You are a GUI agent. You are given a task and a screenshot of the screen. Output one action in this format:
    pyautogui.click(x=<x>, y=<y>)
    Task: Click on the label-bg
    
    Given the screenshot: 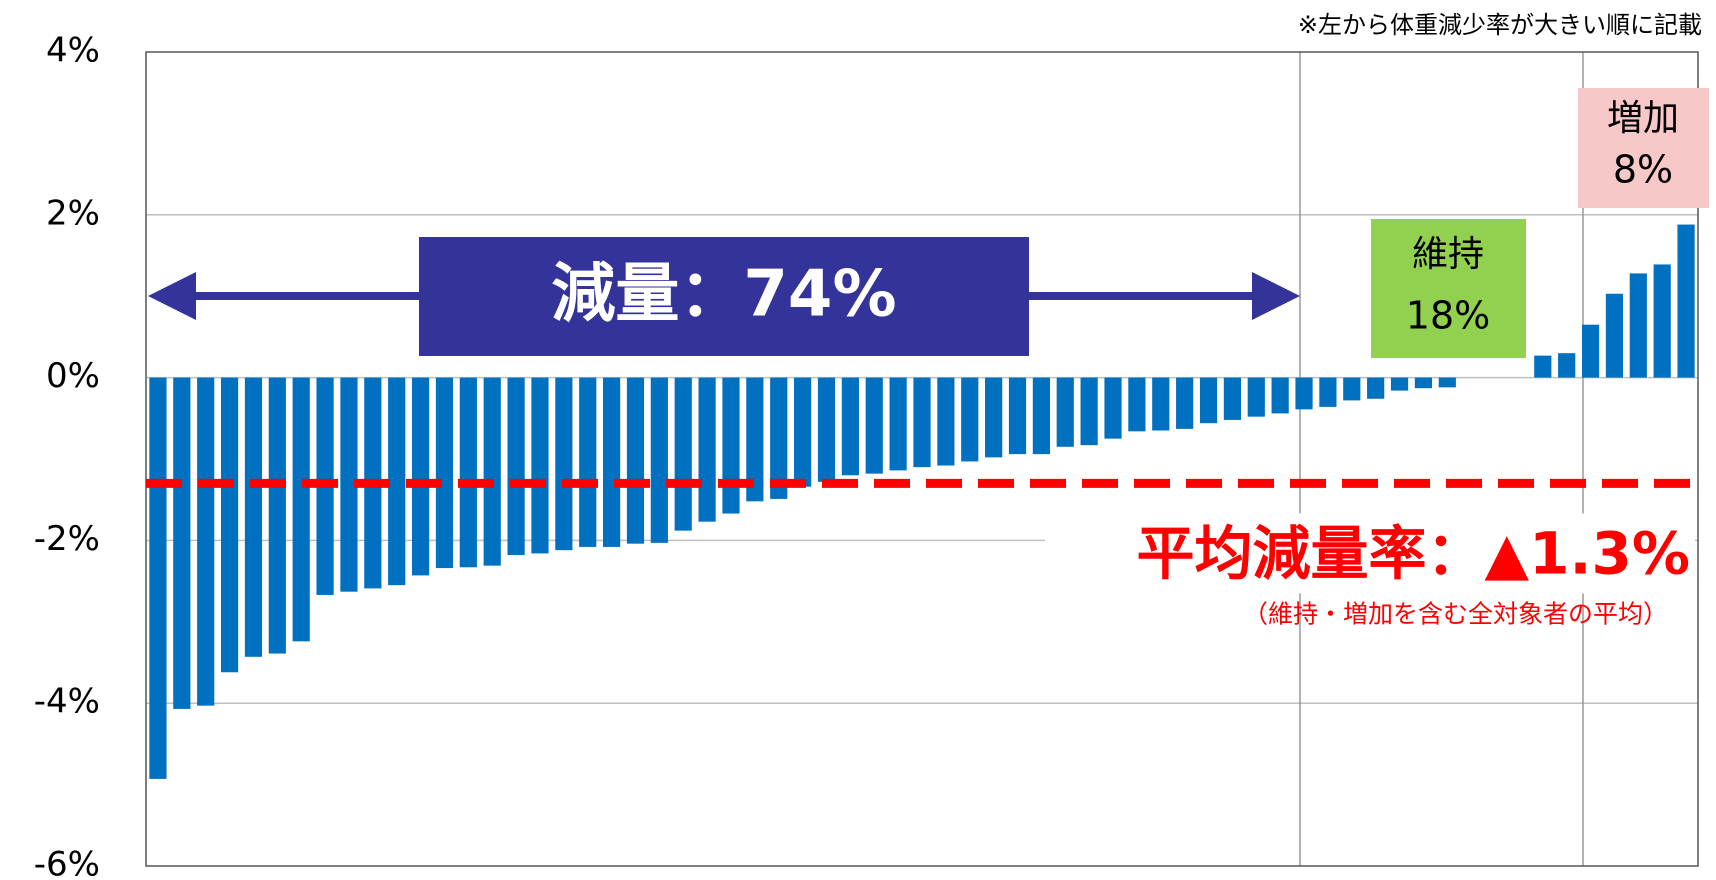 What is the action you would take?
    pyautogui.click(x=1370, y=553)
    